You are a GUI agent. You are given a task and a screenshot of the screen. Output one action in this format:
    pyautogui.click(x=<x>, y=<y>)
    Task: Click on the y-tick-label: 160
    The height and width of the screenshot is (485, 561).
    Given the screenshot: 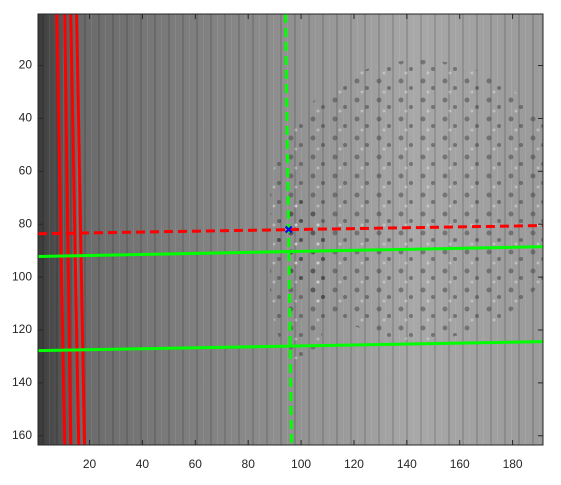 What is the action you would take?
    pyautogui.click(x=22, y=435)
    